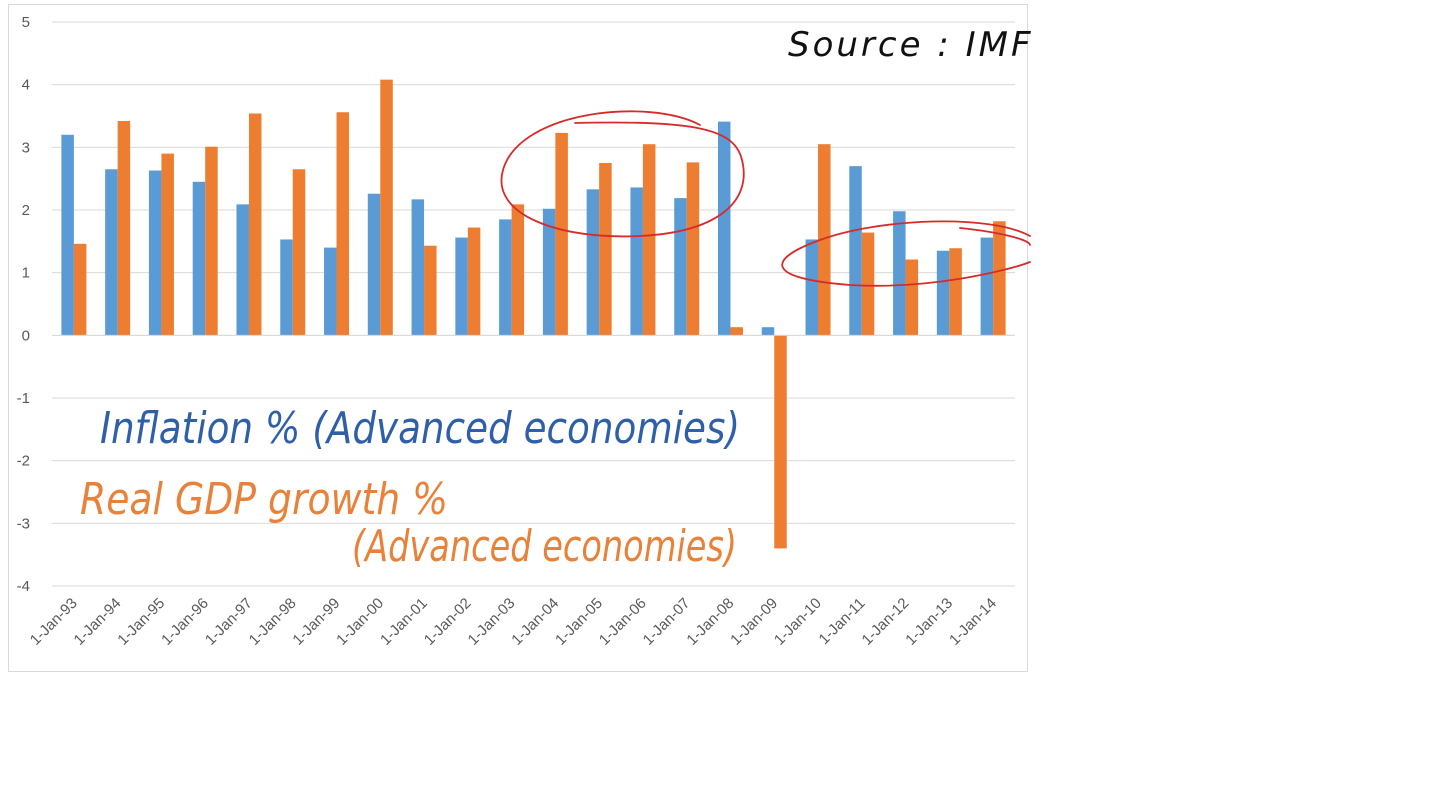  What do you see at coordinates (23, 586) in the screenshot?
I see `y-tick-label: -4` at bounding box center [23, 586].